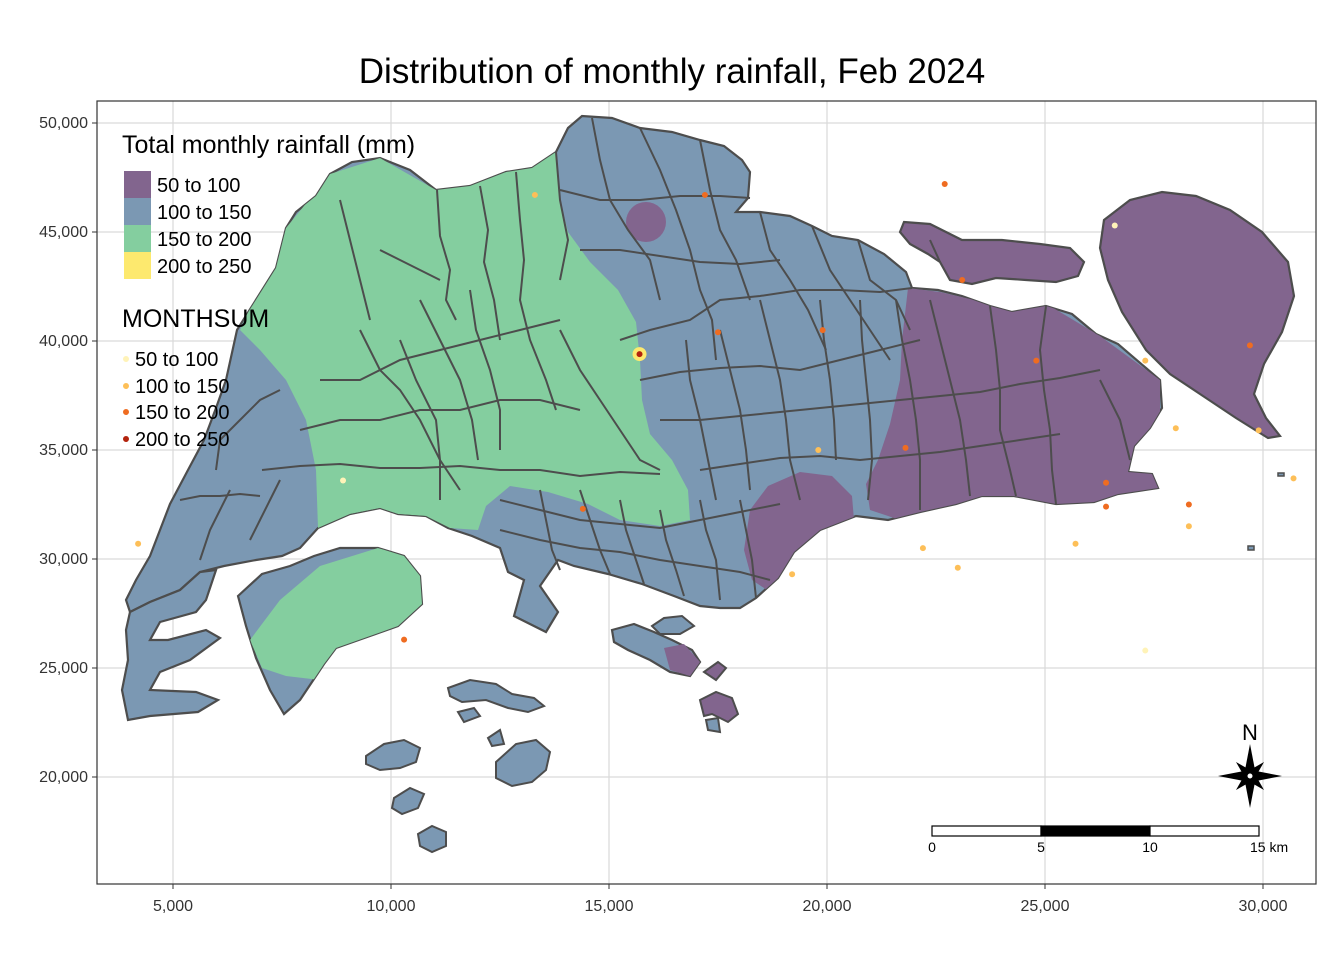 The width and height of the screenshot is (1344, 960). I want to click on x-tick-label: 20,000, so click(827, 906).